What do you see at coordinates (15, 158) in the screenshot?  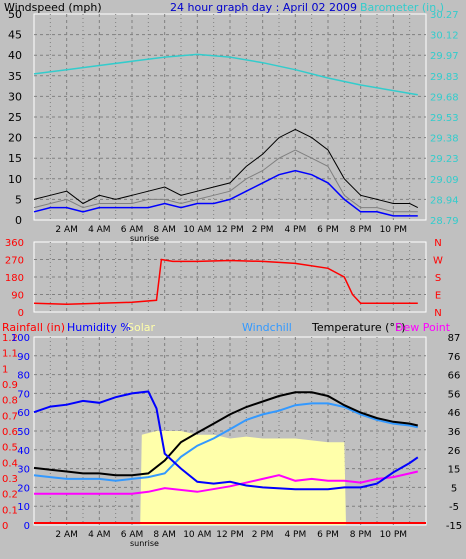 I see `y-tick-label: 15` at bounding box center [15, 158].